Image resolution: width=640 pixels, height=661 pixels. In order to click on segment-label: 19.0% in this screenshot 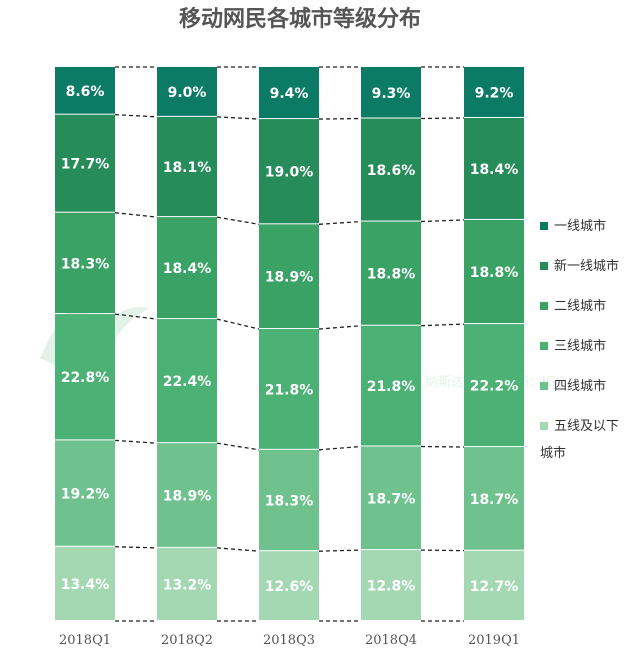, I will do `click(289, 173)`.